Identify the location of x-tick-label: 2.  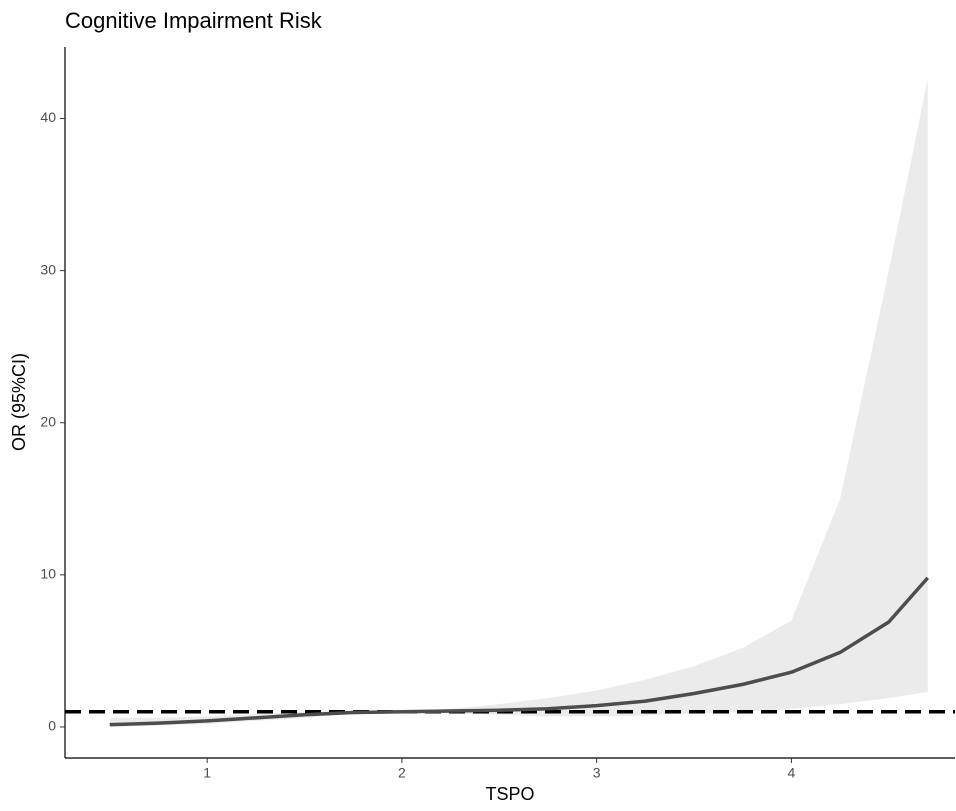
(402, 773).